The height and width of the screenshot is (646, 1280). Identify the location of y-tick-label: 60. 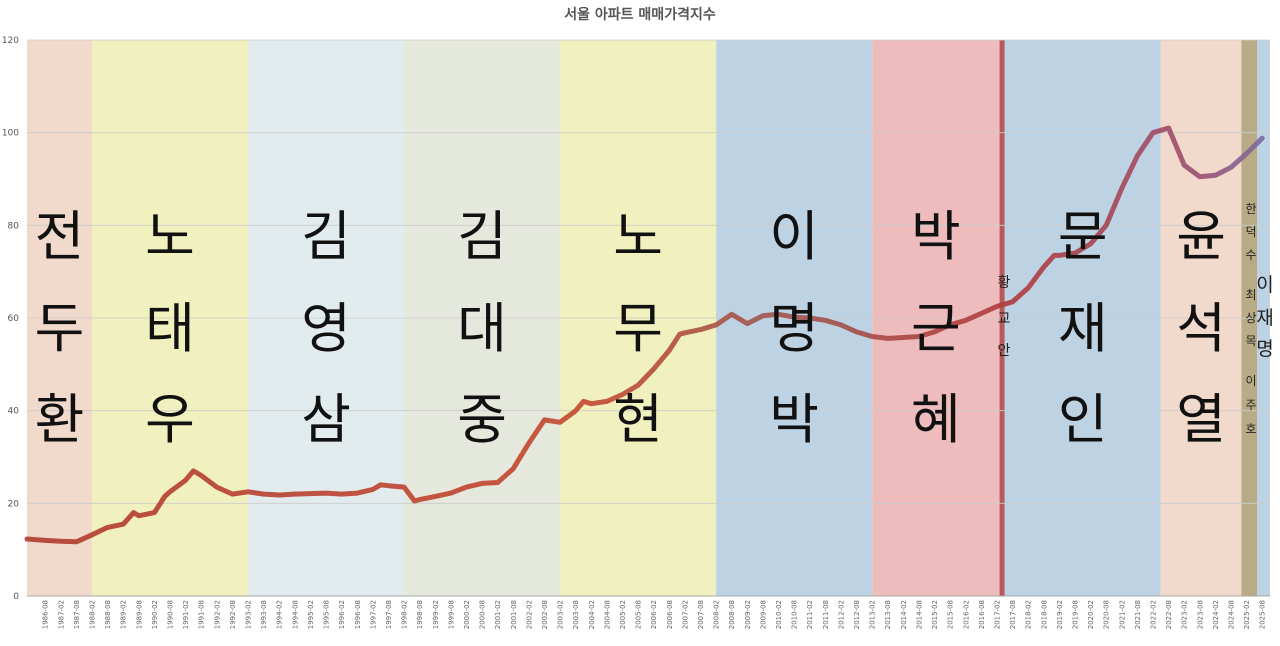
(14, 319).